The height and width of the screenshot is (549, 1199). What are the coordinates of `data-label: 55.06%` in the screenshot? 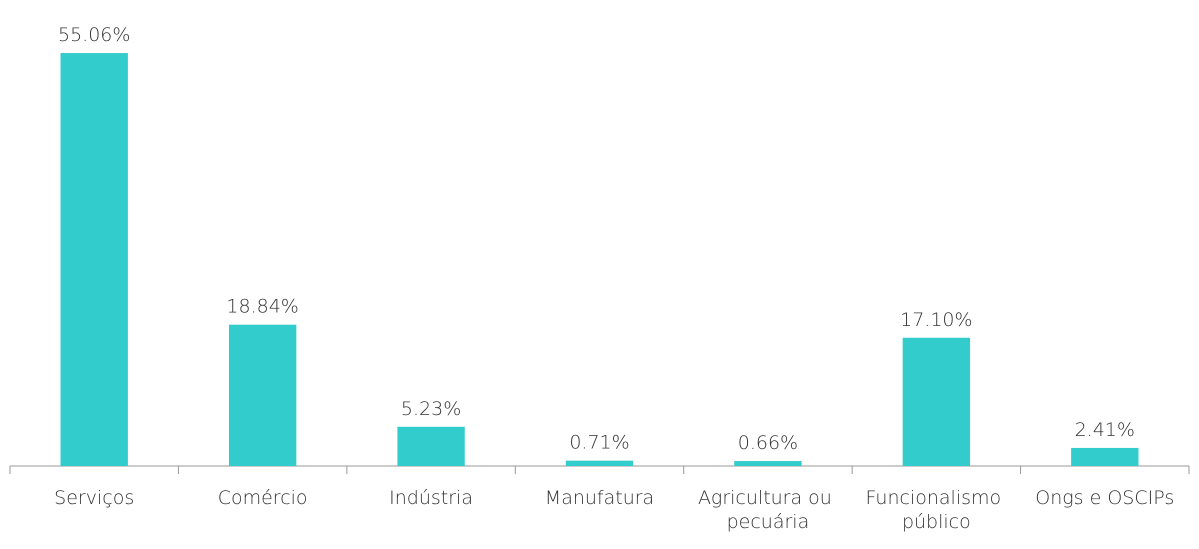 It's located at (94, 35).